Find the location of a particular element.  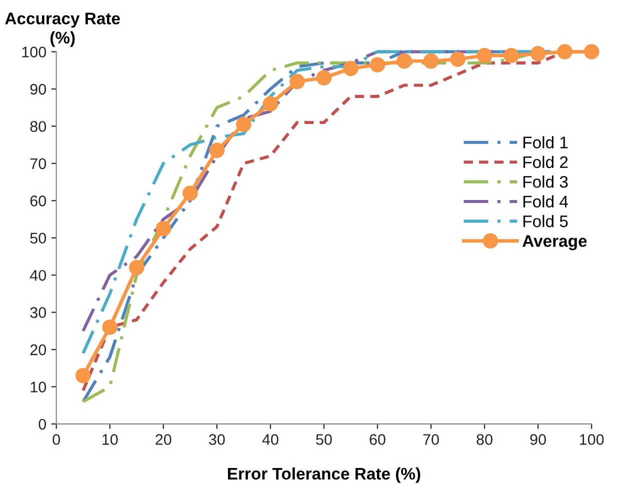

y-tick-label: 60 is located at coordinates (38, 201).